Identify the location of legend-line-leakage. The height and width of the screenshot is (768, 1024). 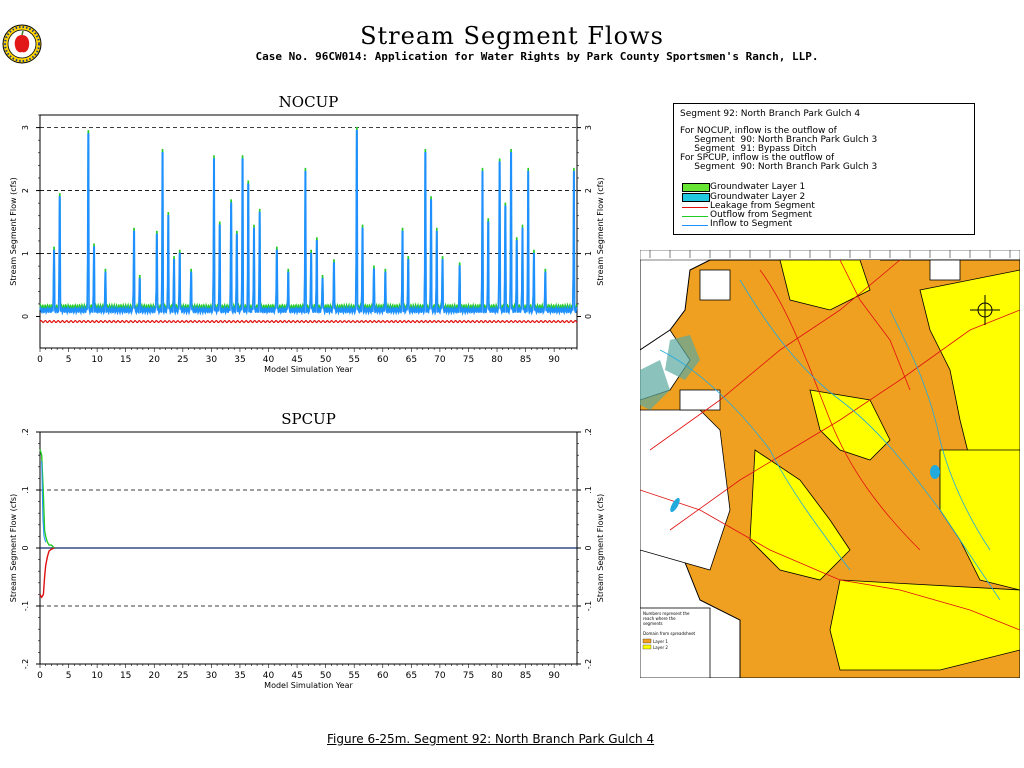
(695, 207).